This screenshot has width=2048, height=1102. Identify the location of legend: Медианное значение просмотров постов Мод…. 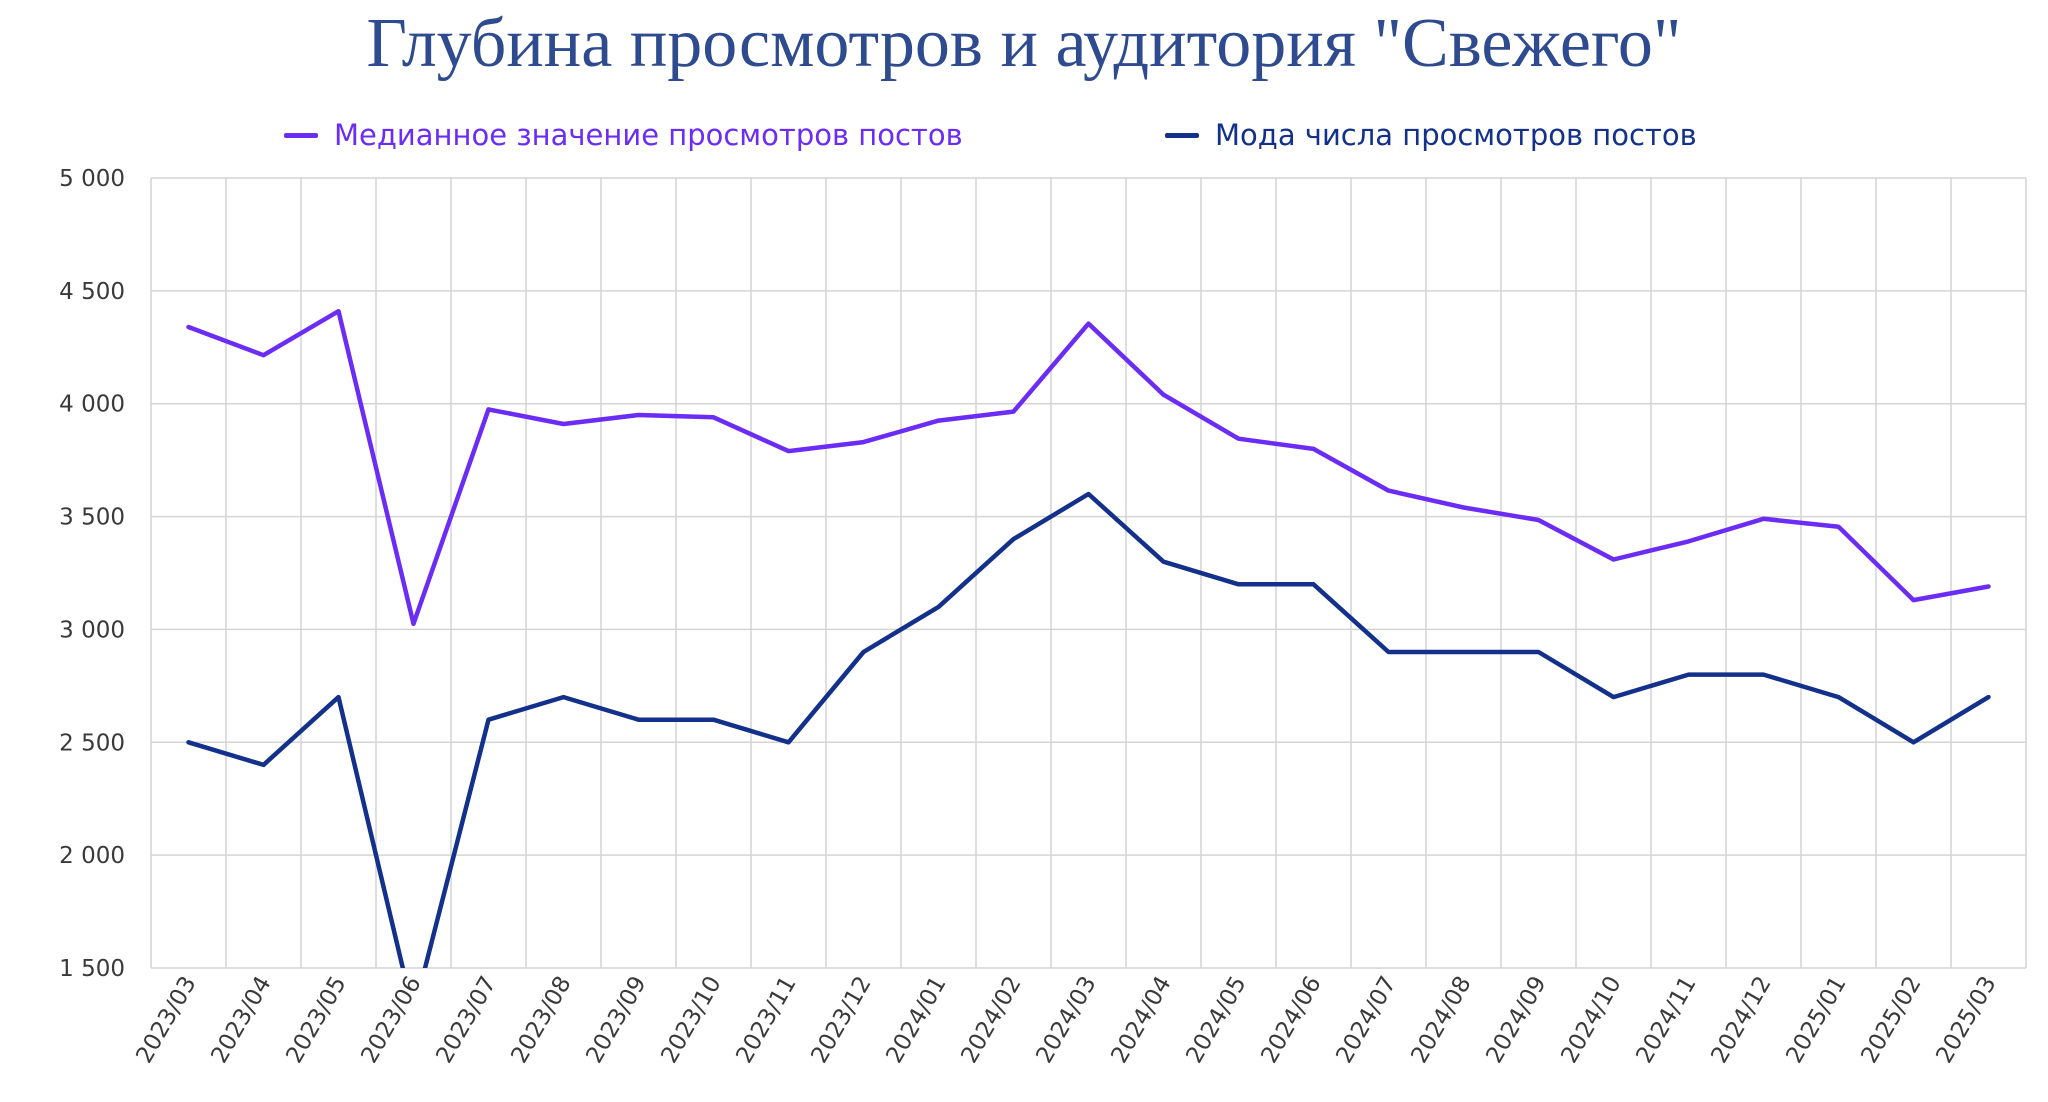
(1024, 138).